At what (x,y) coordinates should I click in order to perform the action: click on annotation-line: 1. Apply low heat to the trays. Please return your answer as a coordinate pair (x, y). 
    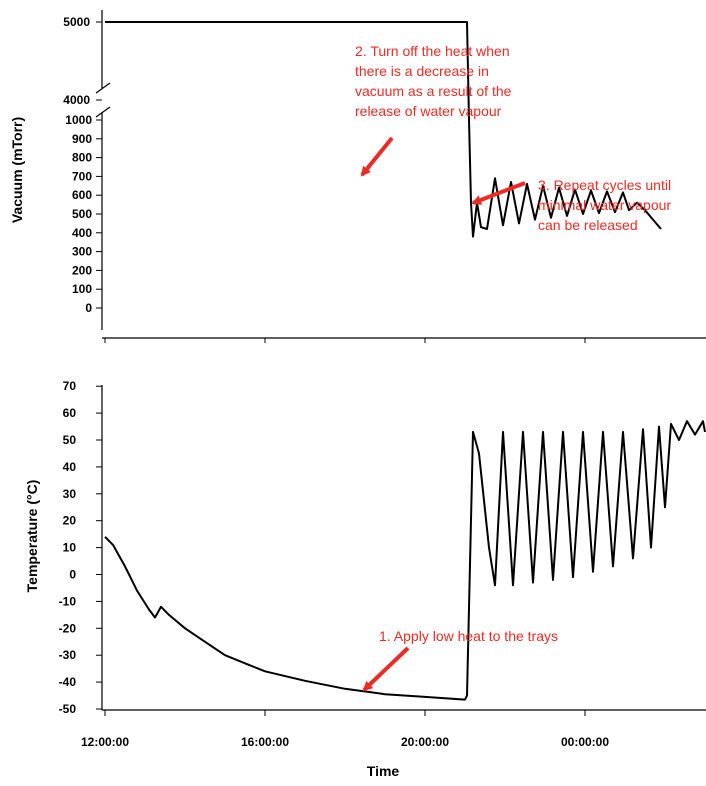
    Looking at the image, I should click on (468, 636).